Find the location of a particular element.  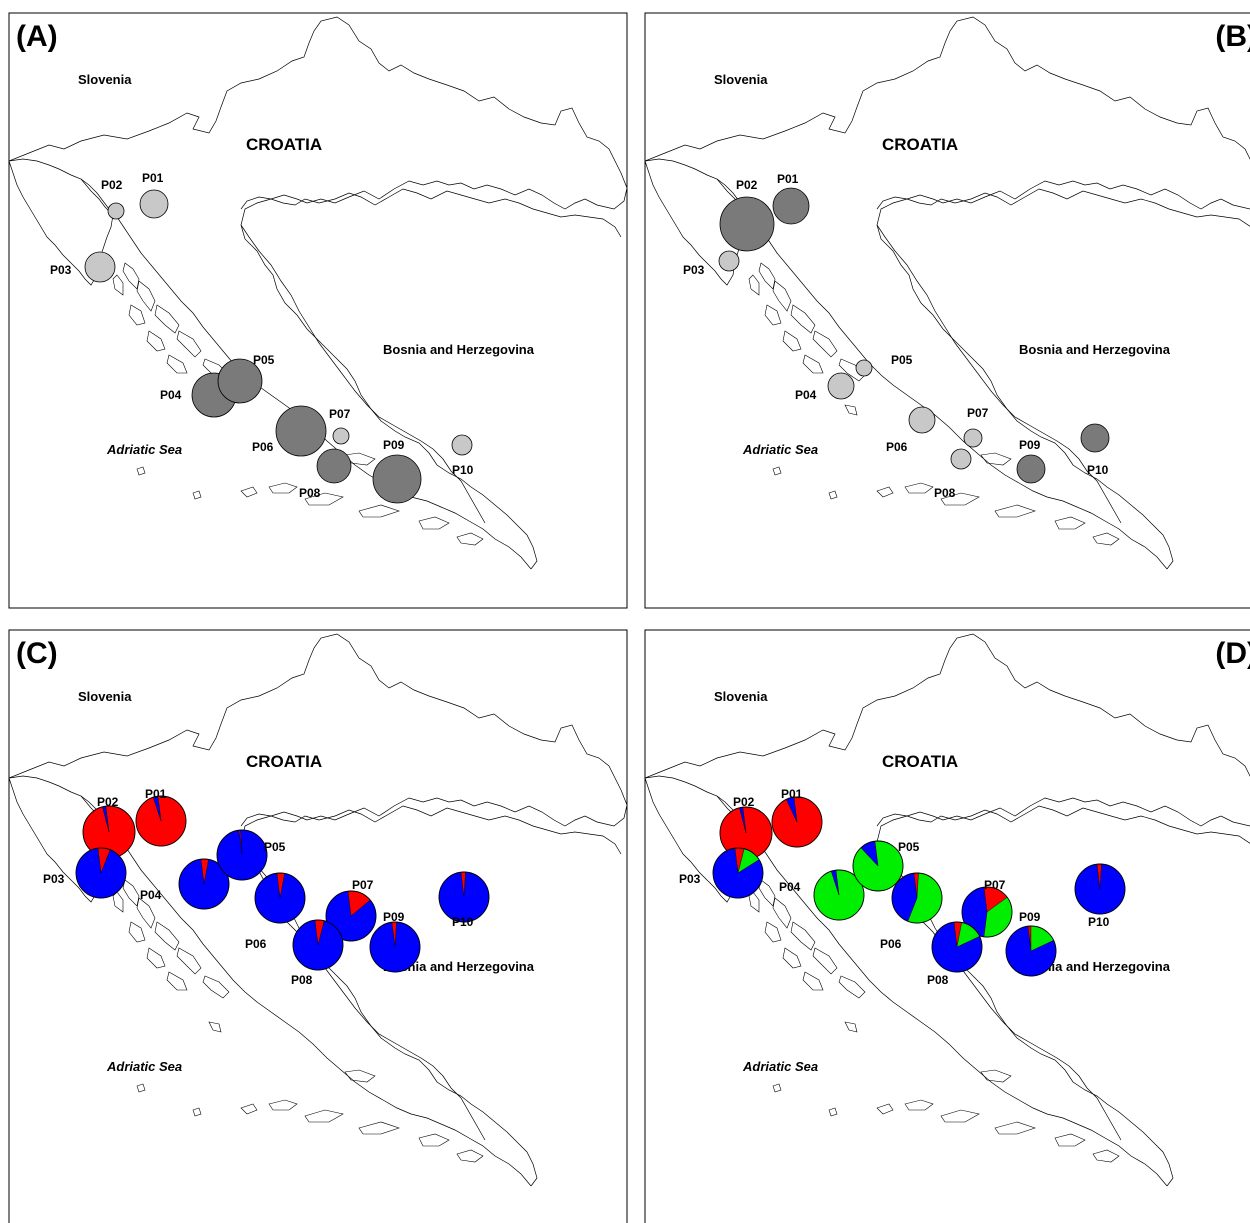

site-marker-p10 is located at coordinates (1095, 438).